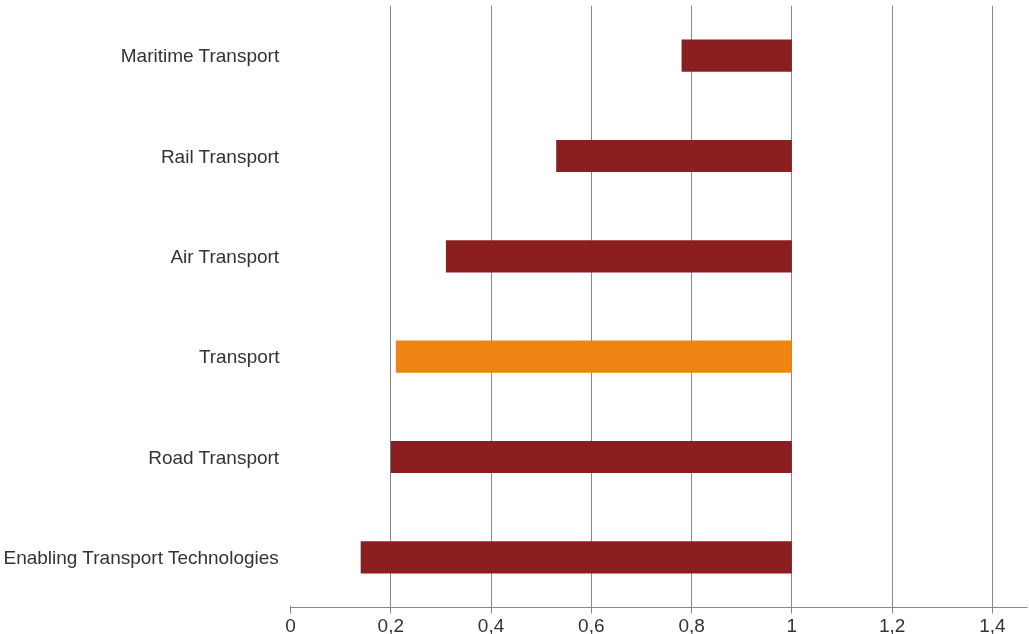  What do you see at coordinates (225, 256) in the screenshot?
I see `y-tick-label: Air Transport` at bounding box center [225, 256].